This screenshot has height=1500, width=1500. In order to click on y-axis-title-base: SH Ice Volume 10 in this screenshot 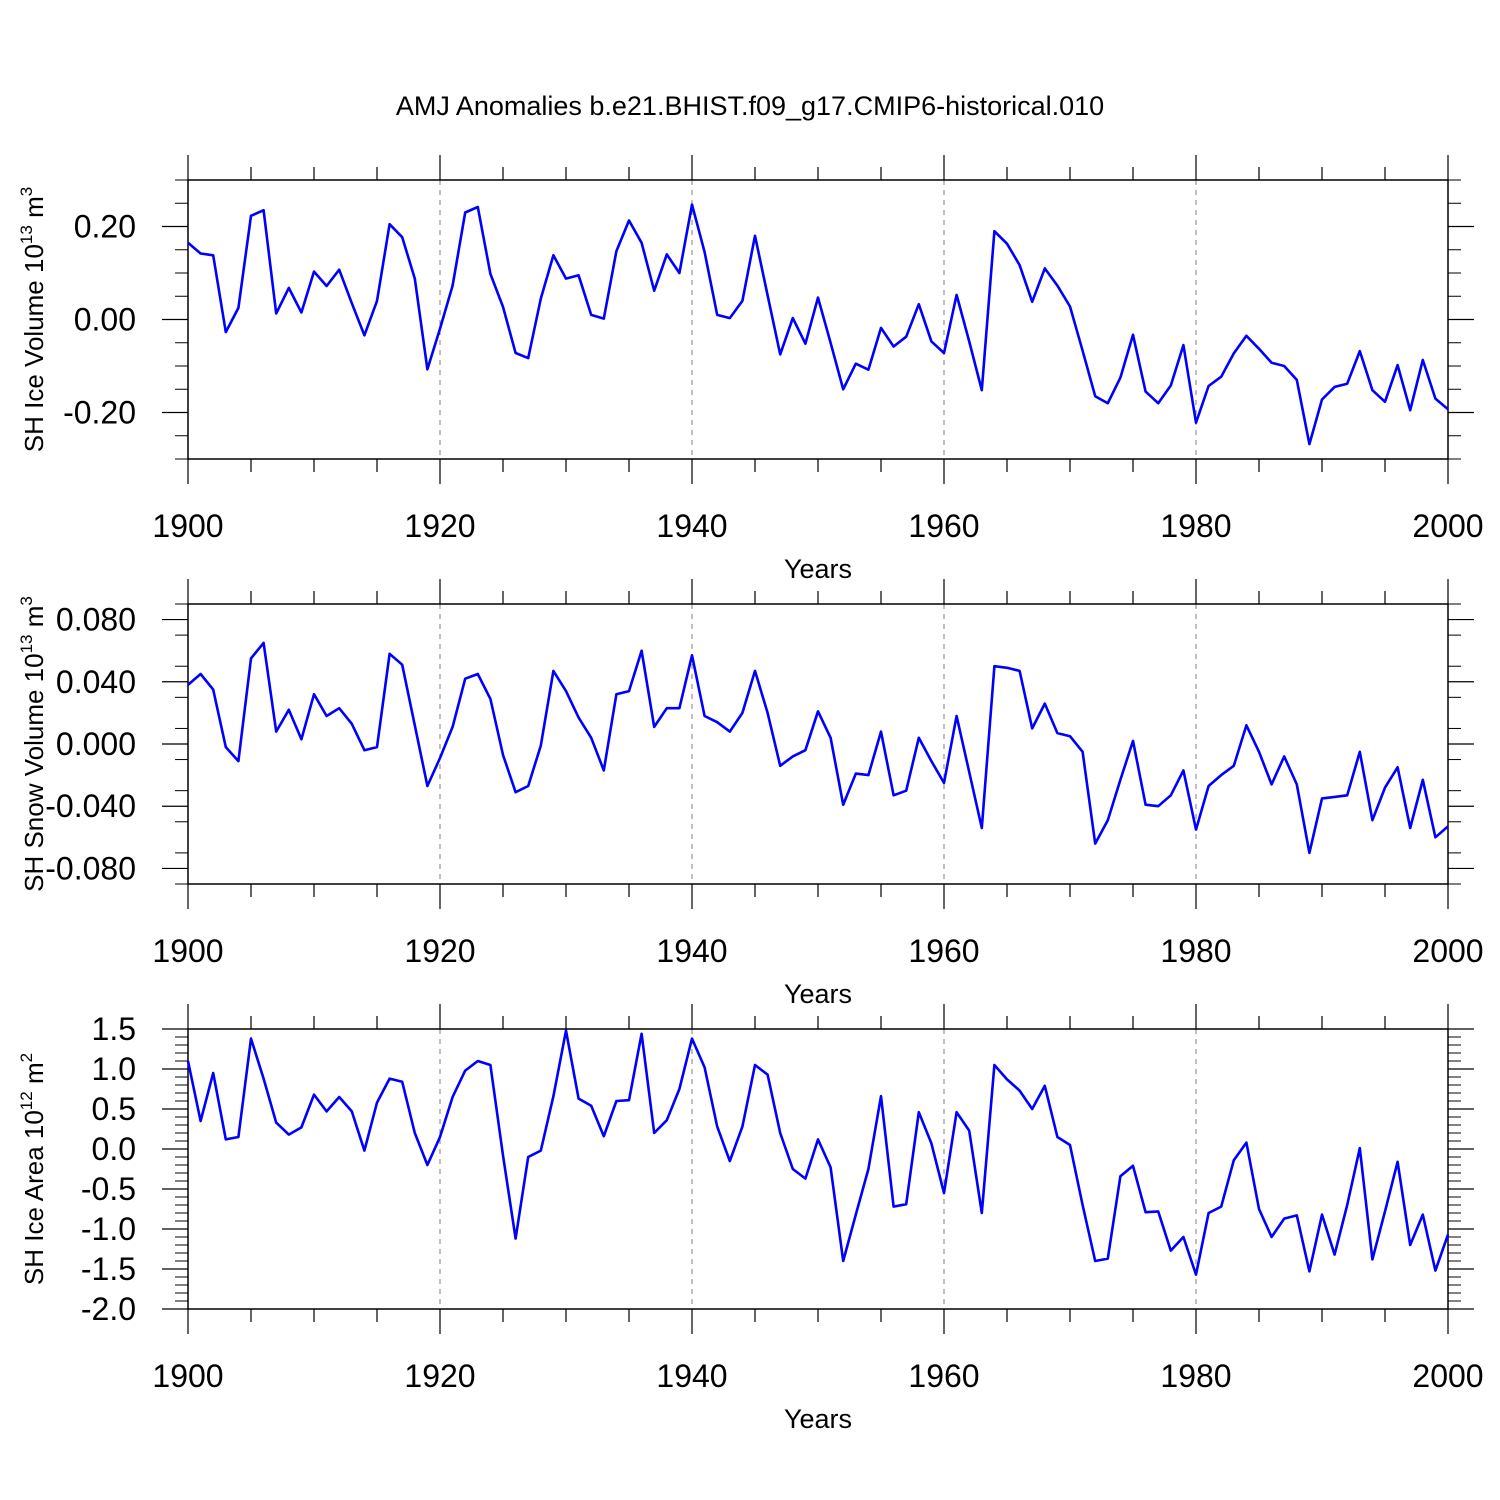, I will do `click(34, 348)`.